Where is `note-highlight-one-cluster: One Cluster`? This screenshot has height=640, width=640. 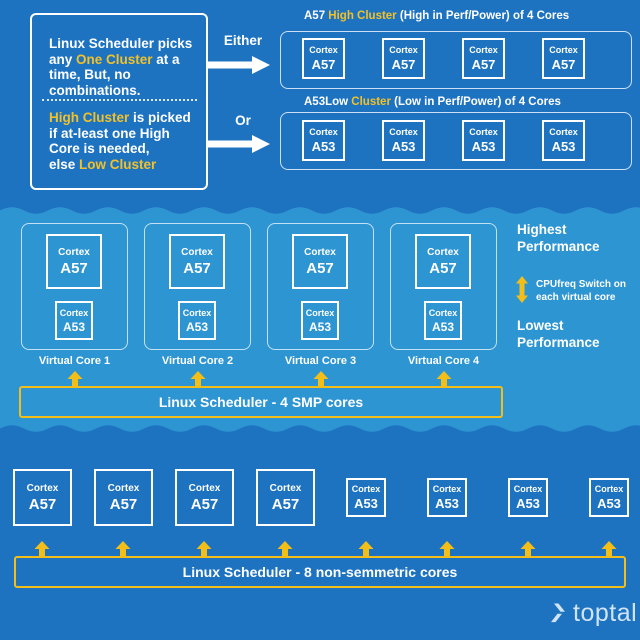
note-highlight-one-cluster: One Cluster is located at coordinates (114, 59).